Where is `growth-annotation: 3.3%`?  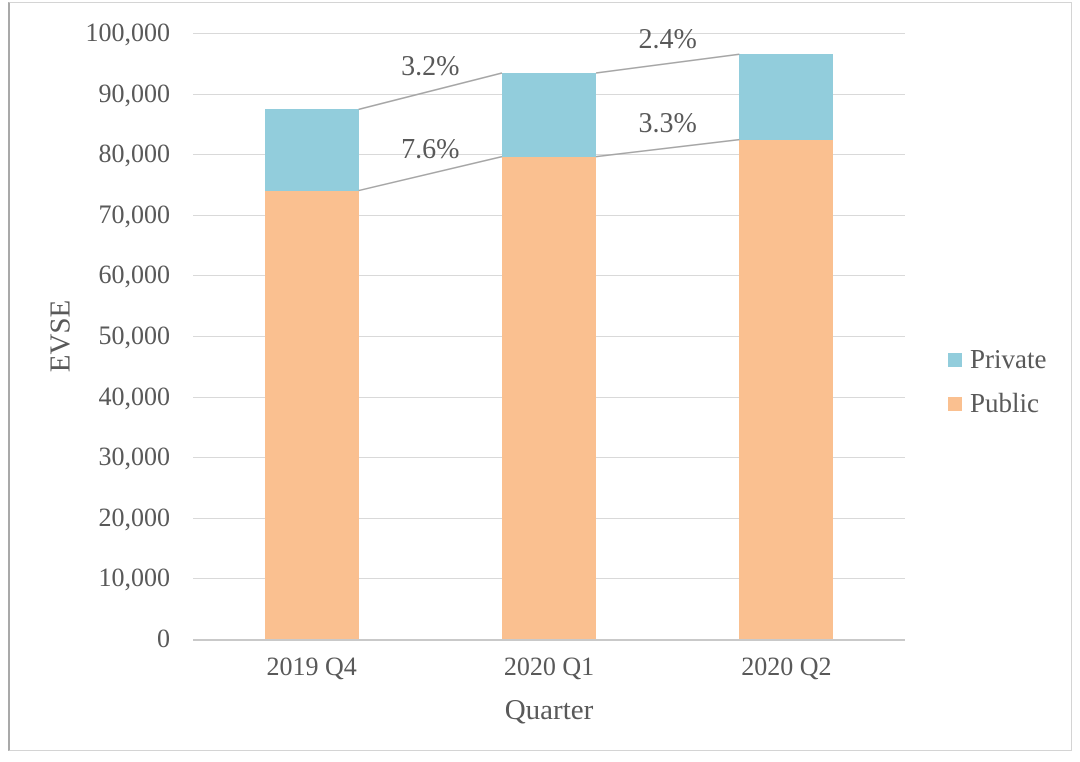
growth-annotation: 3.3% is located at coordinates (667, 124).